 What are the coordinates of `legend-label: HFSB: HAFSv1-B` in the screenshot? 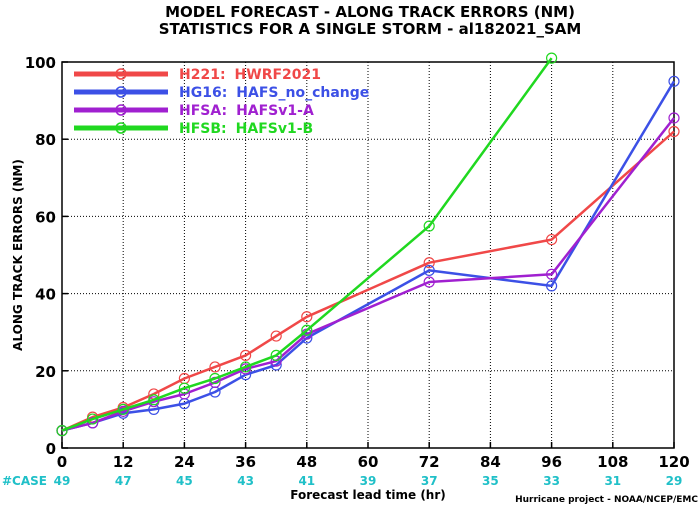 It's located at (246, 129).